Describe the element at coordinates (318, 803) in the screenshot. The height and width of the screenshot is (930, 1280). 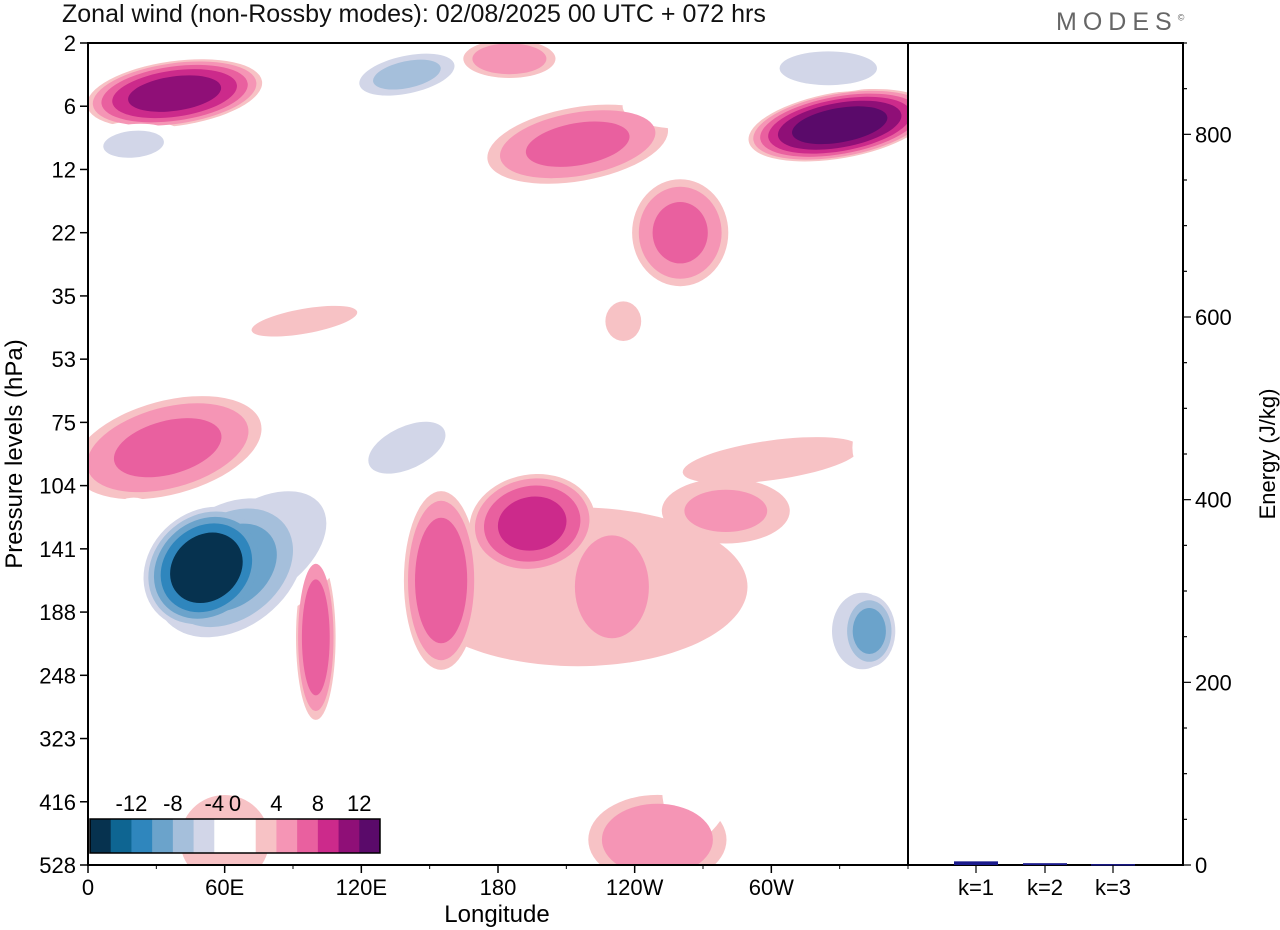
I see `colorbar-tick-label: 8` at that location.